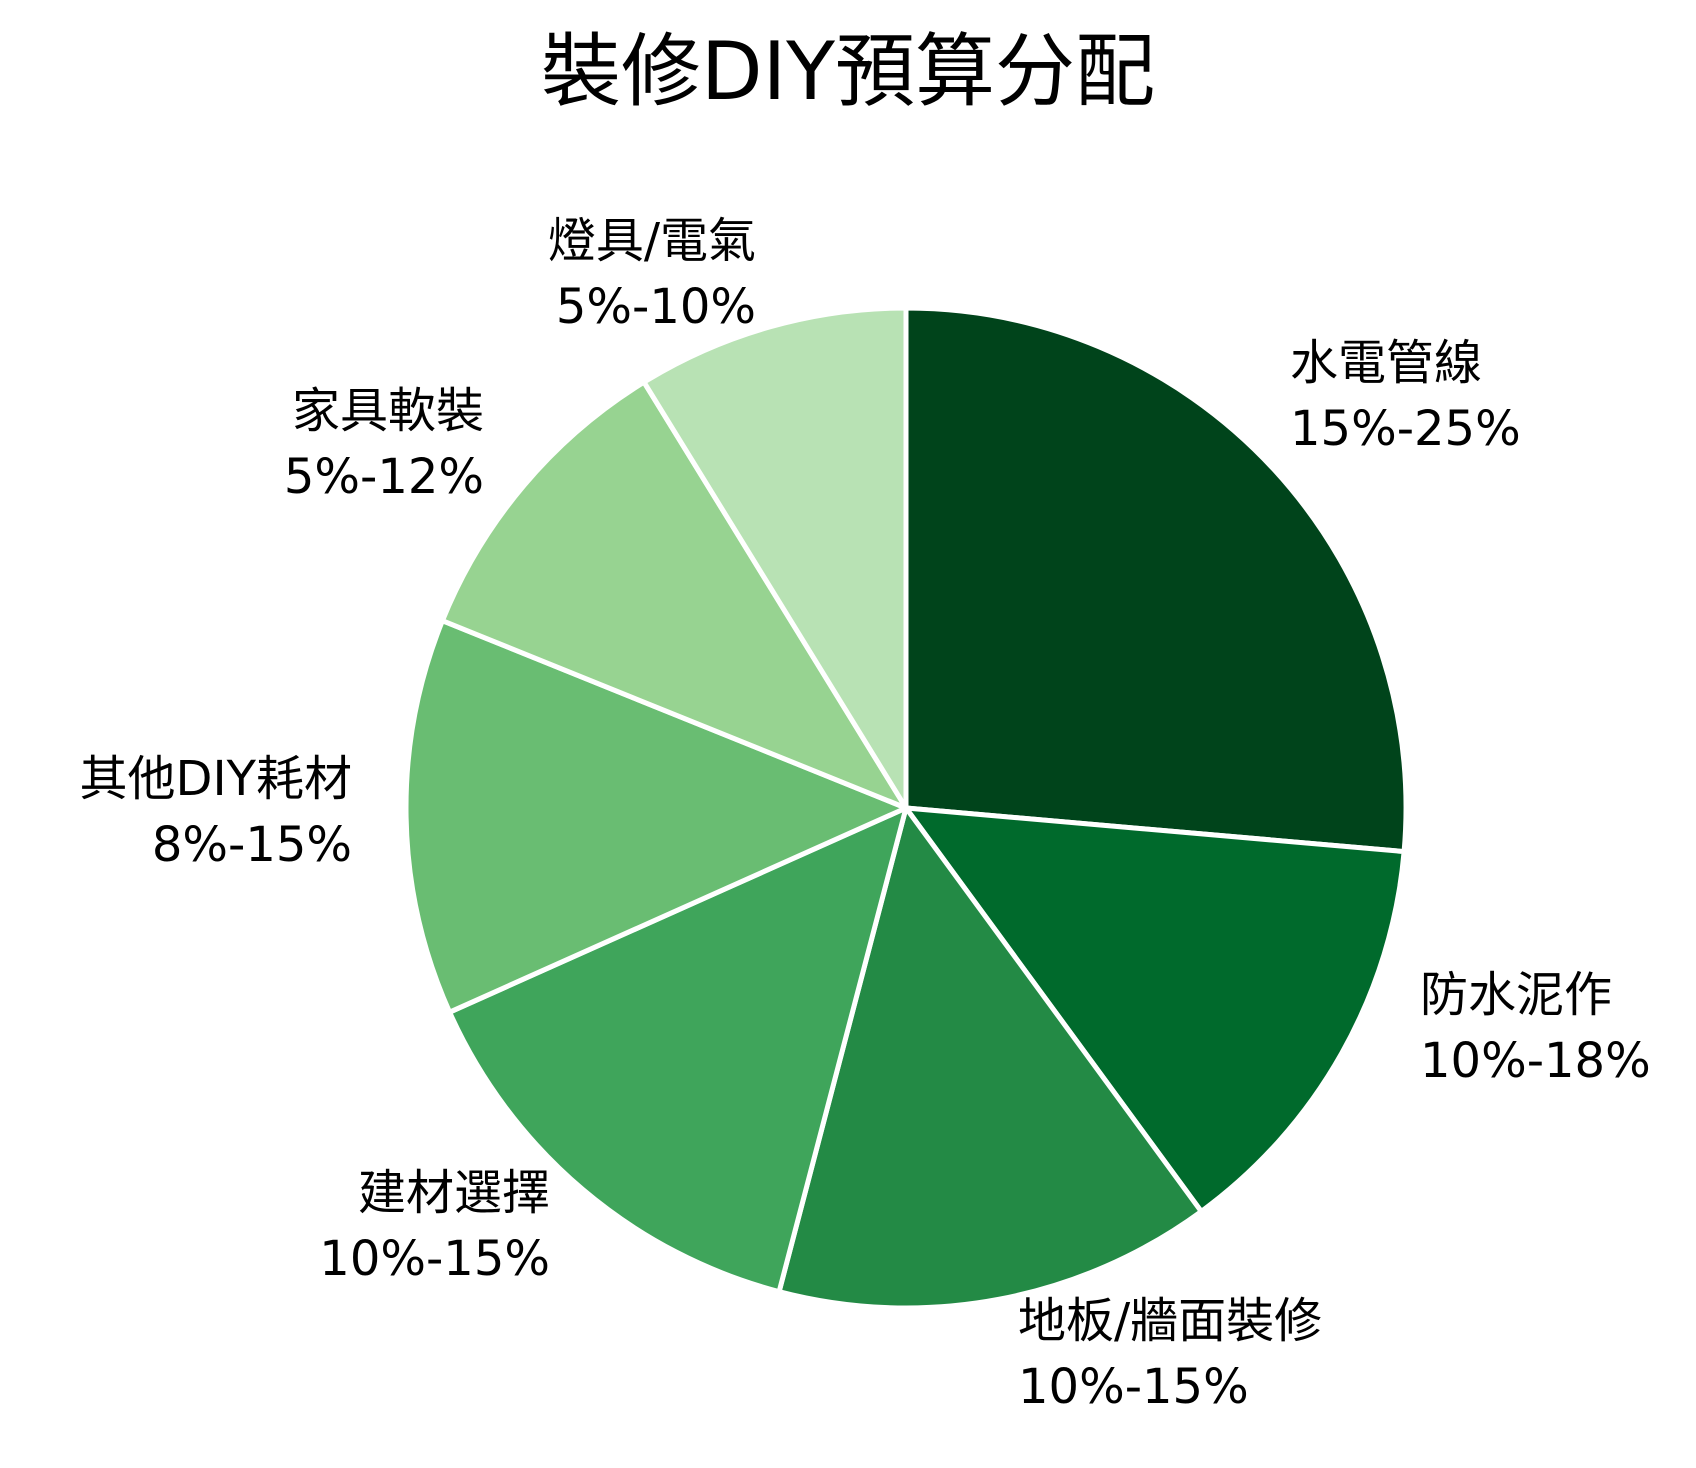 Image resolution: width=1696 pixels, height=1468 pixels. I want to click on slice-name: 防水泥作, so click(1516, 995).